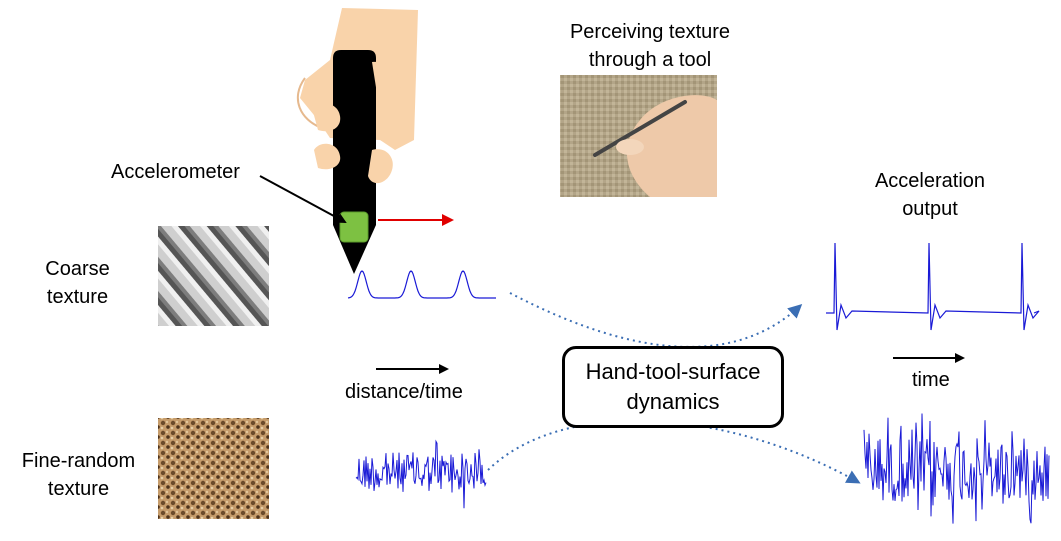 The image size is (1061, 541). I want to click on coarse-acceleration-signal, so click(933, 286).